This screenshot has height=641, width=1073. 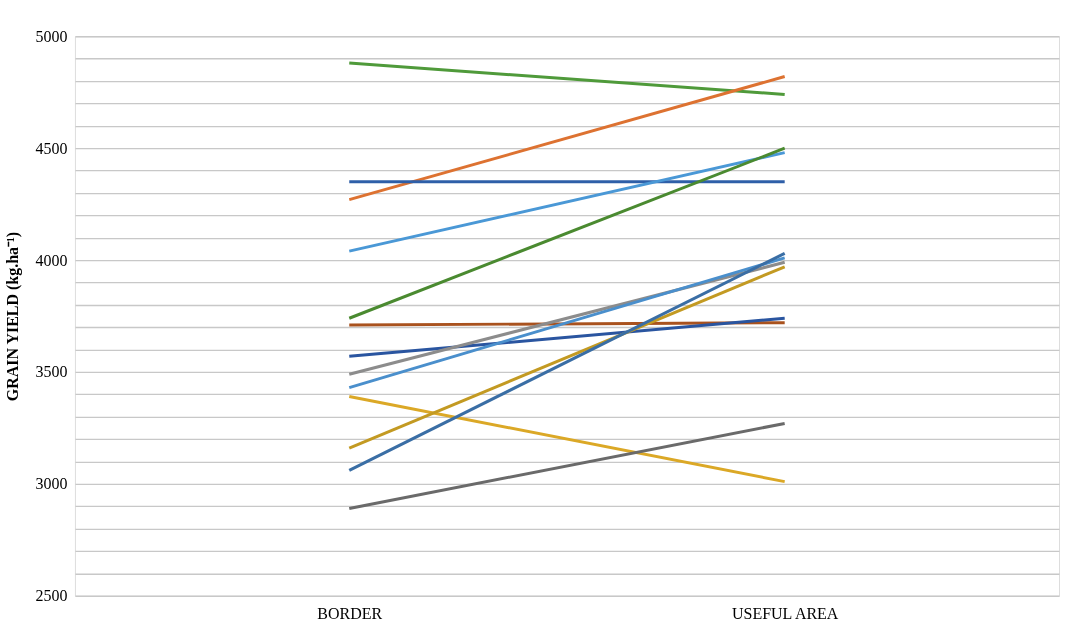 What do you see at coordinates (51, 484) in the screenshot?
I see `y-tick-label: 3000` at bounding box center [51, 484].